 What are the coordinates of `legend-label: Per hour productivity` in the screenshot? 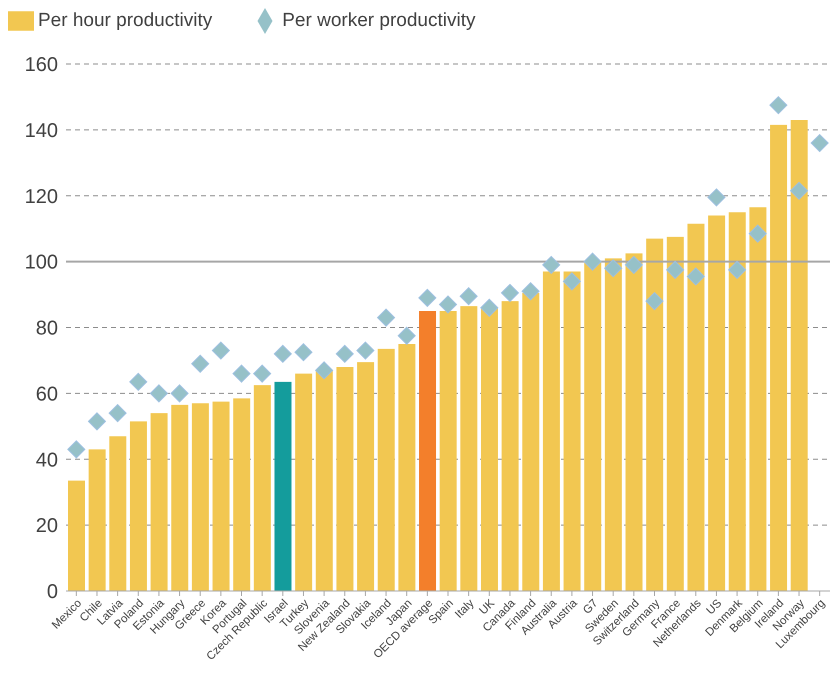 It's located at (125, 21).